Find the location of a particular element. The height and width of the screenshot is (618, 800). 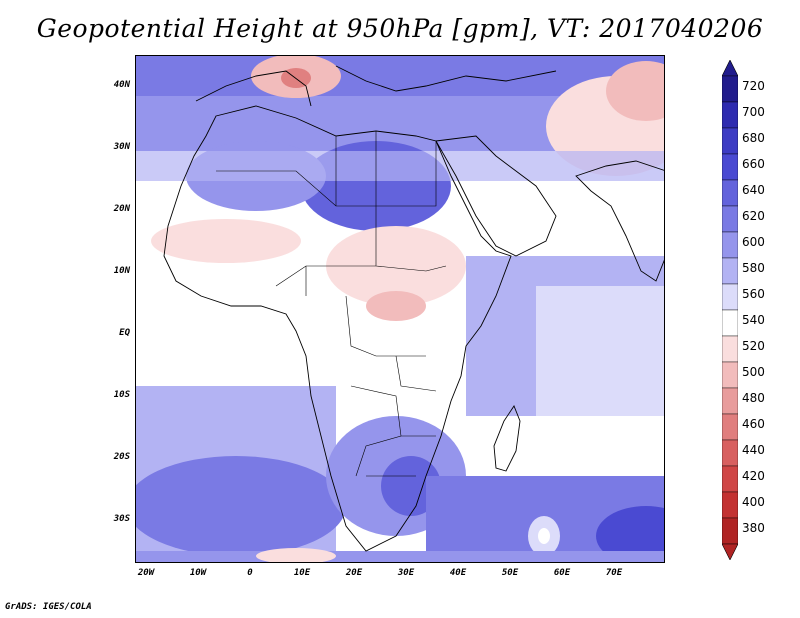

lon-label-0: 0 is located at coordinates (250, 573).